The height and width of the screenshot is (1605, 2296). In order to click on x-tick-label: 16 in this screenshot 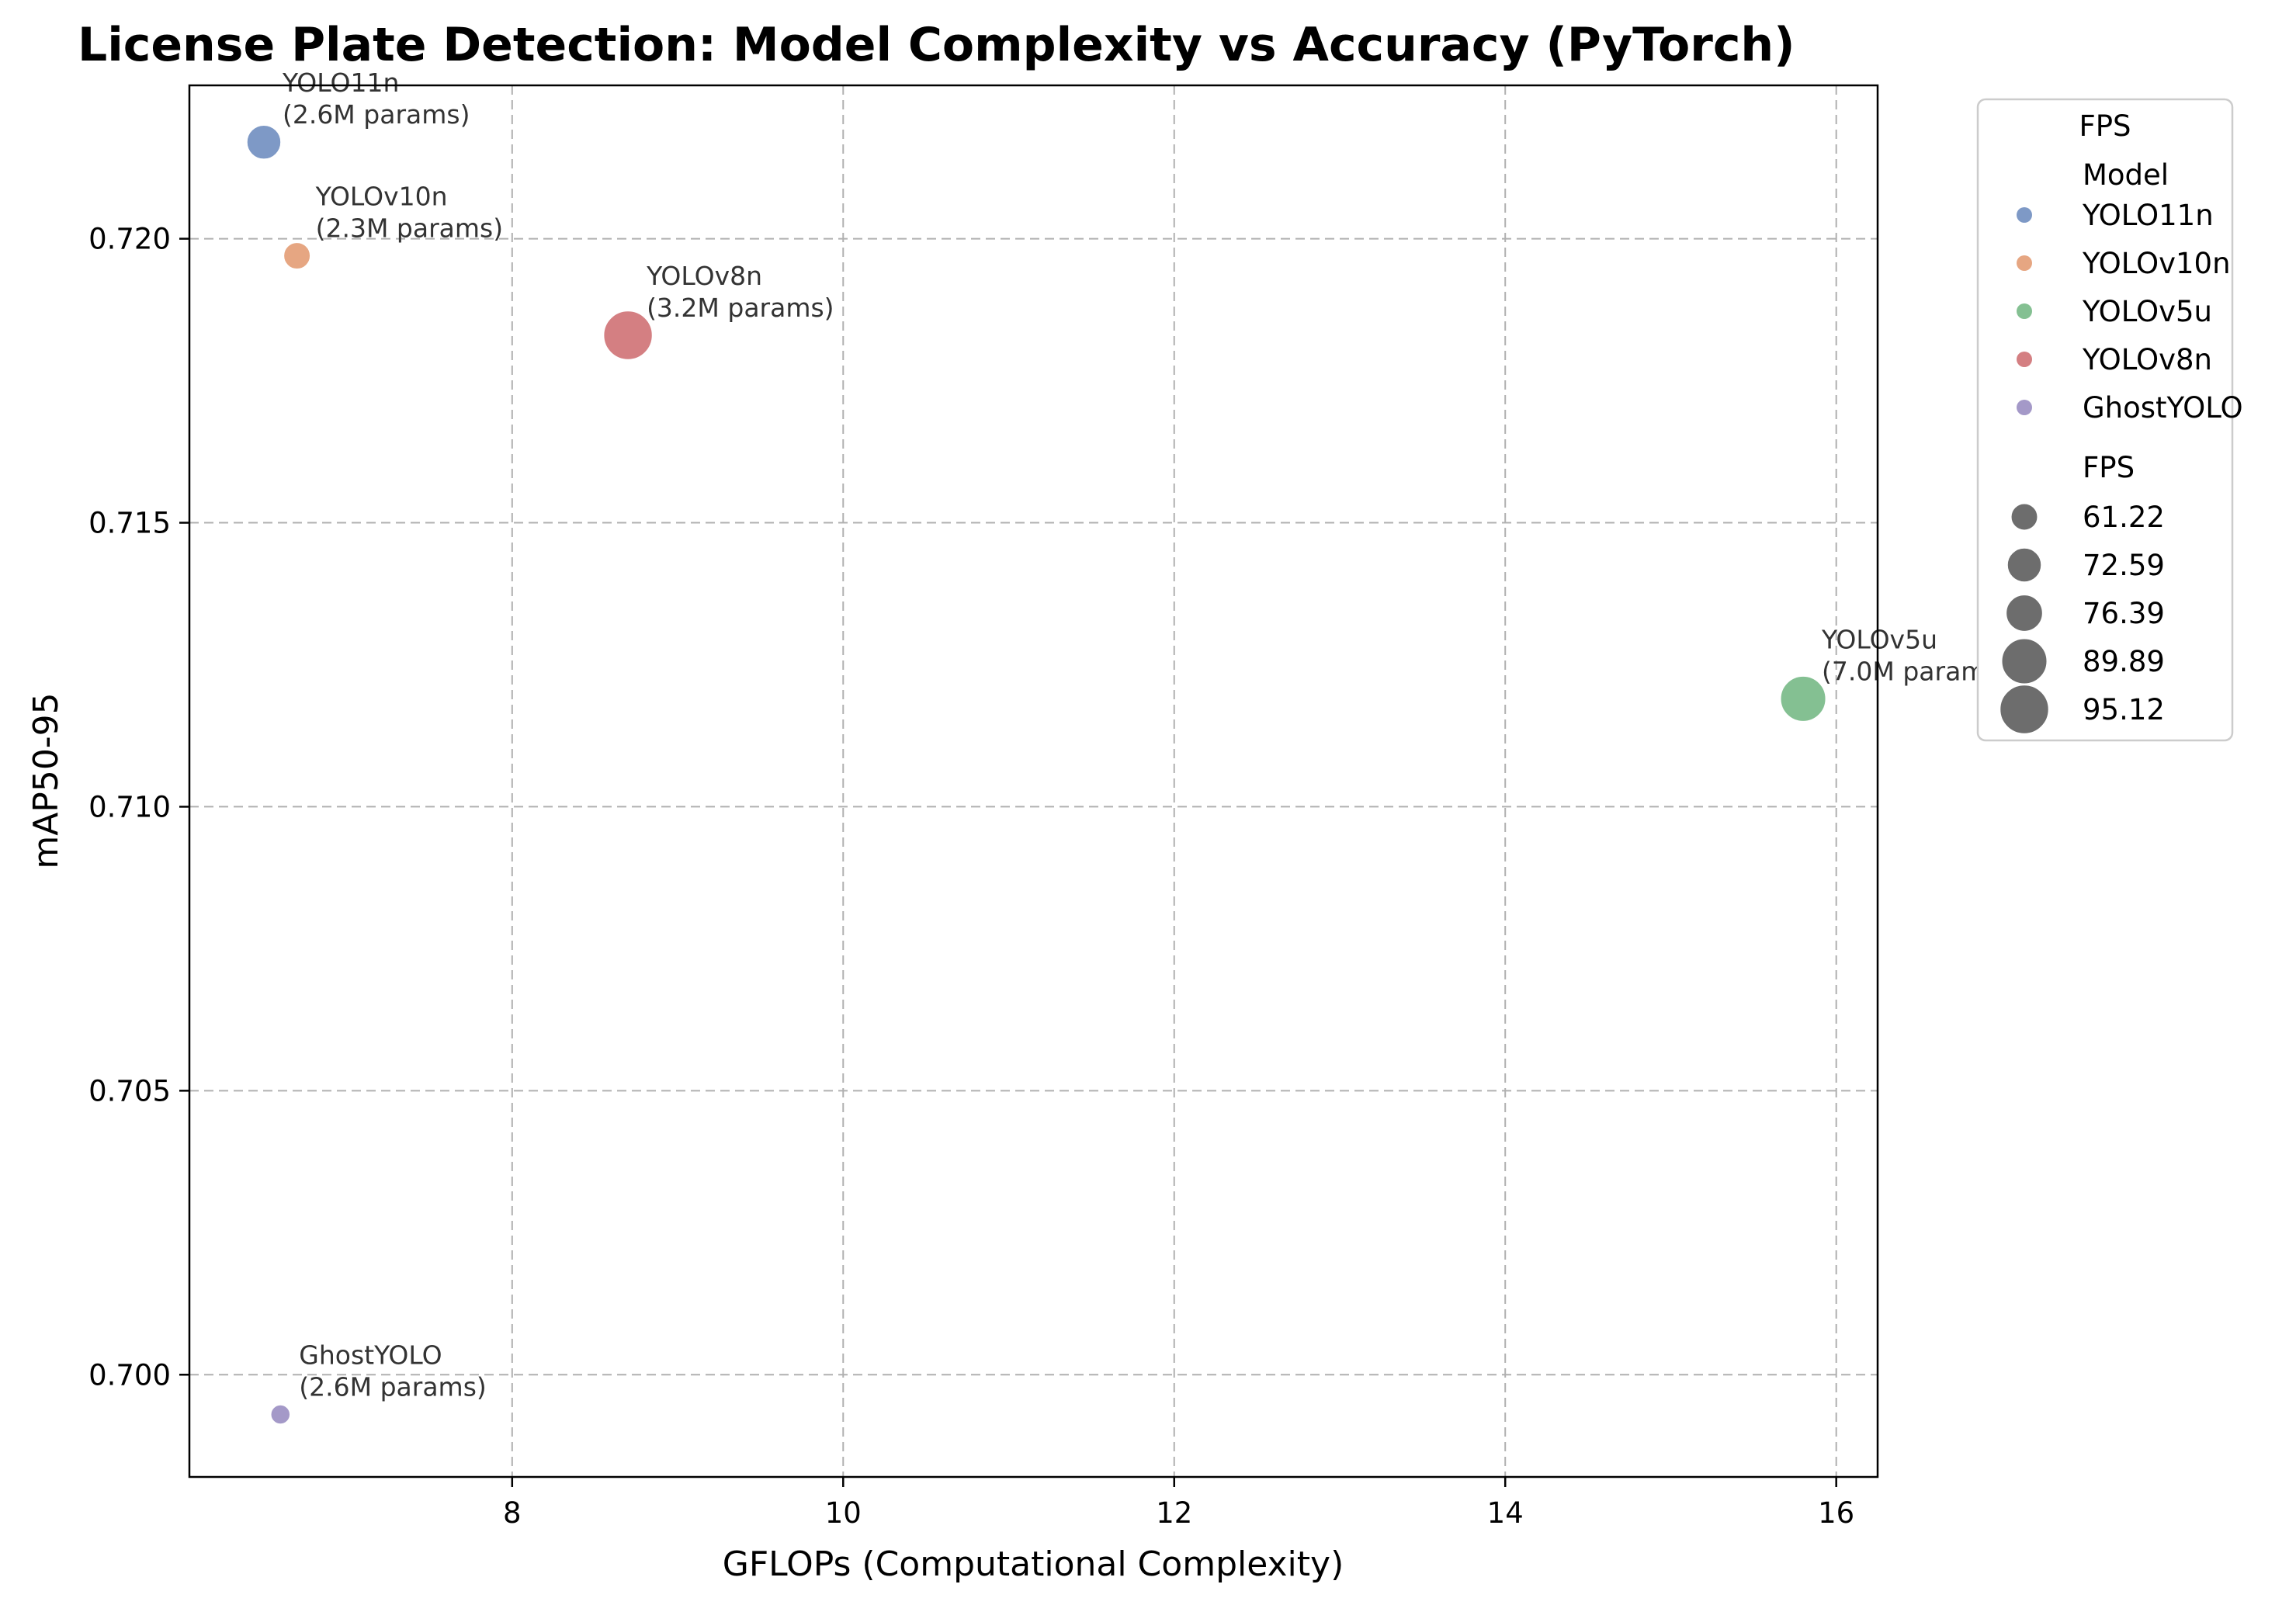, I will do `click(1836, 1513)`.